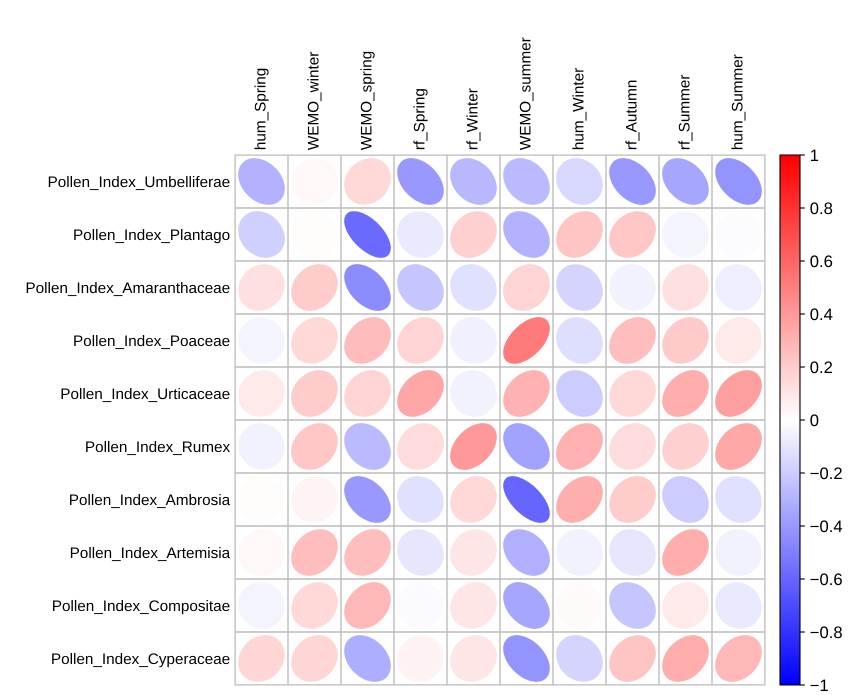 The height and width of the screenshot is (695, 861). What do you see at coordinates (420, 119) in the screenshot?
I see `x-tick-label: rf_Spring` at bounding box center [420, 119].